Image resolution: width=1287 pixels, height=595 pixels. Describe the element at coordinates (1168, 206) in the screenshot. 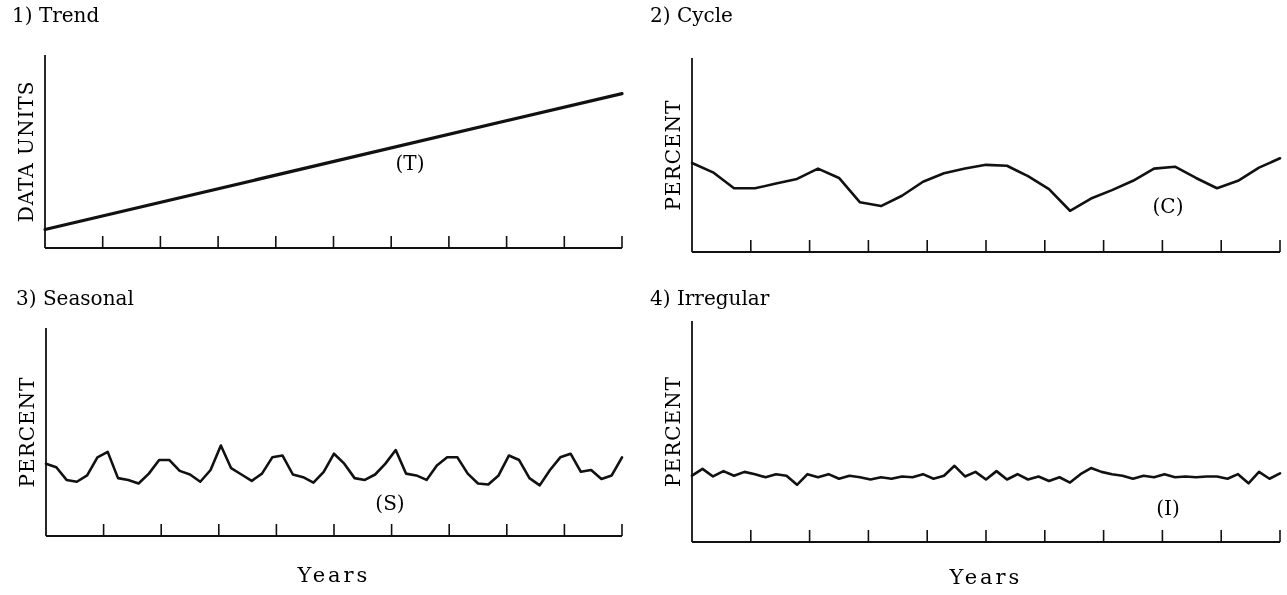

I see `annotation: (C)` at that location.